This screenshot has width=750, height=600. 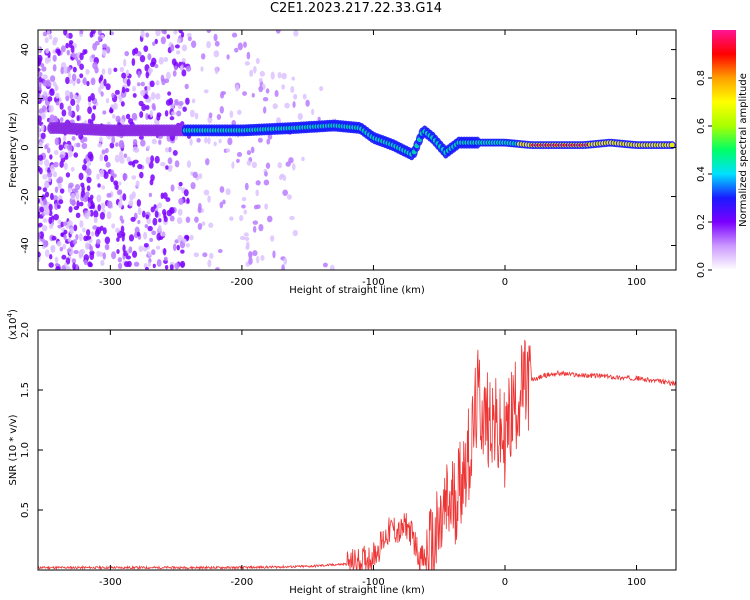 I want to click on spectrogram-xlabel: Height of straight line (km), so click(x=357, y=290).